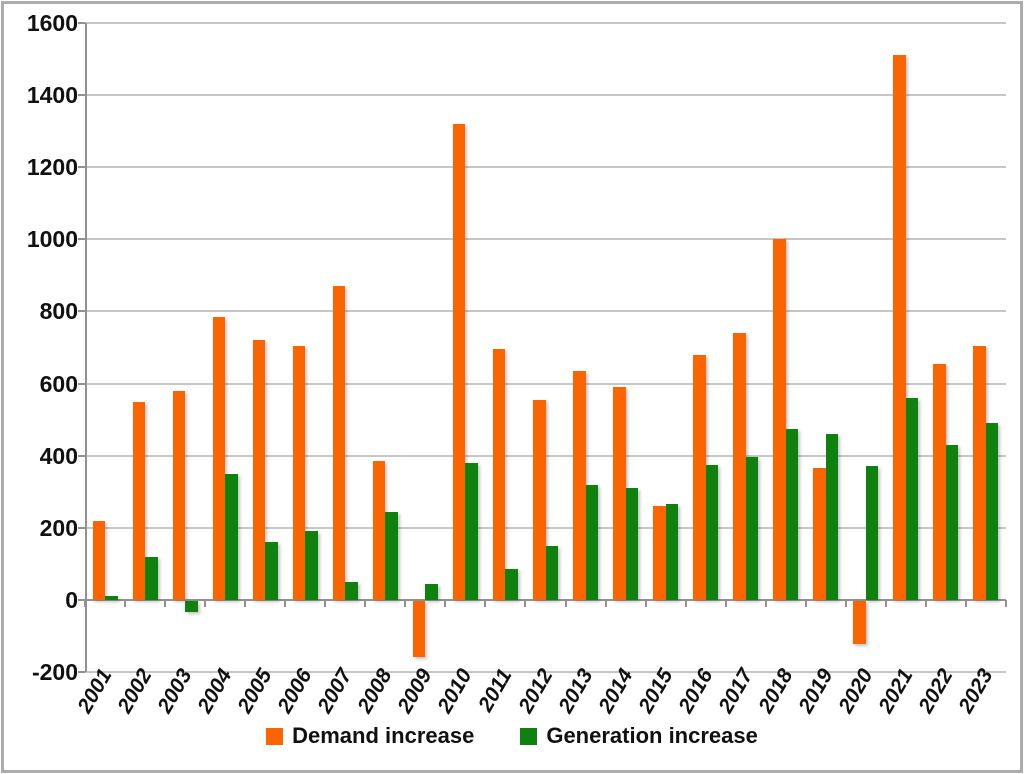 The width and height of the screenshot is (1024, 774). I want to click on bar-demand-increase-2002, so click(139, 500).